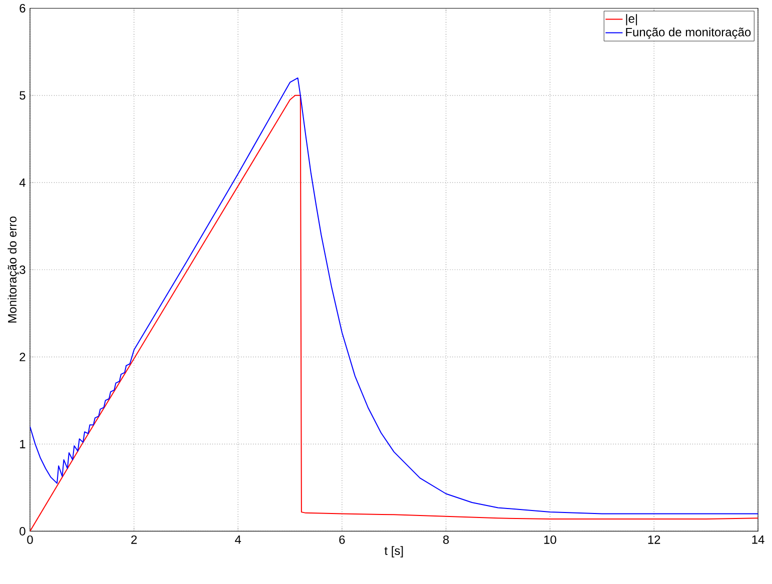  Describe the element at coordinates (23, 269) in the screenshot. I see `y-tick-label: 3` at that location.